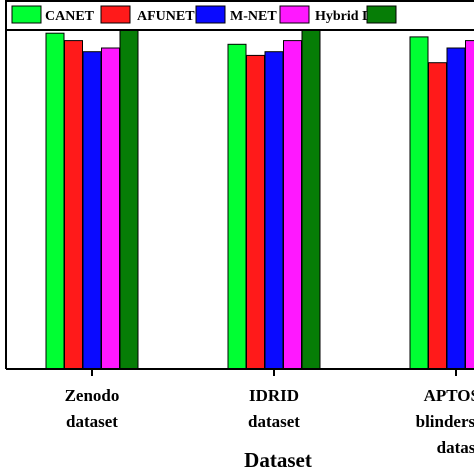 The width and height of the screenshot is (474, 474). What do you see at coordinates (278, 460) in the screenshot?
I see `x-axis-title: Dataset` at bounding box center [278, 460].